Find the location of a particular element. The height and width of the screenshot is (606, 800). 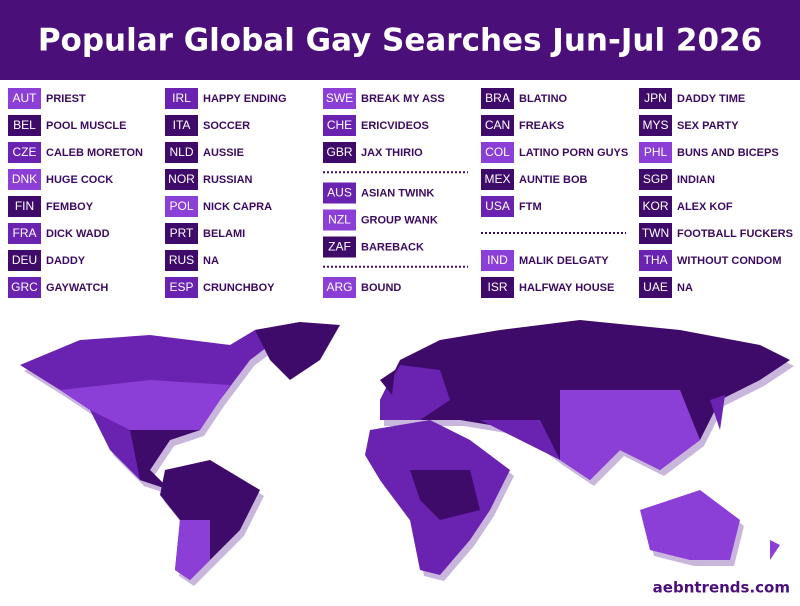

country-code: BEL is located at coordinates (24, 125).